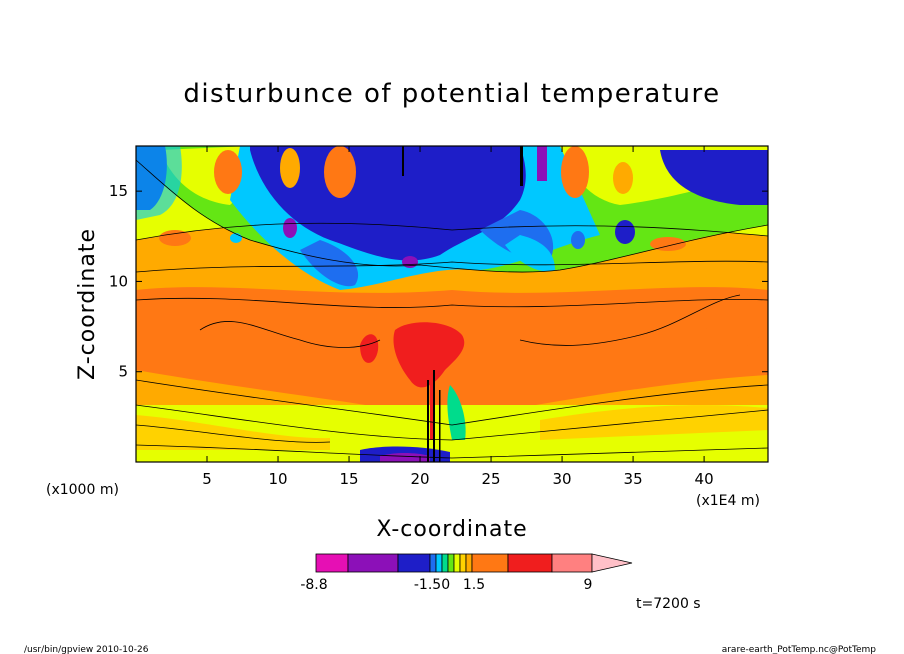 The height and width of the screenshot is (654, 904). I want to click on colorbar-label: -8.8, so click(313, 585).